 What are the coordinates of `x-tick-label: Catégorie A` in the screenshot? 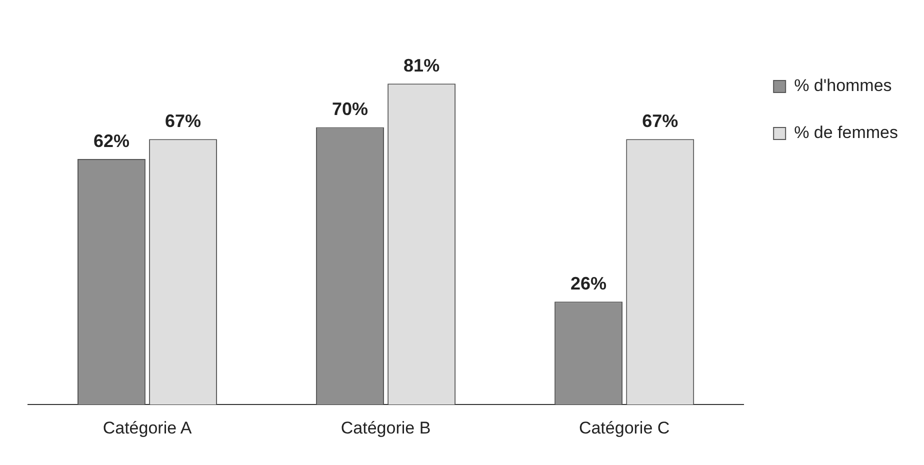 It's located at (147, 428).